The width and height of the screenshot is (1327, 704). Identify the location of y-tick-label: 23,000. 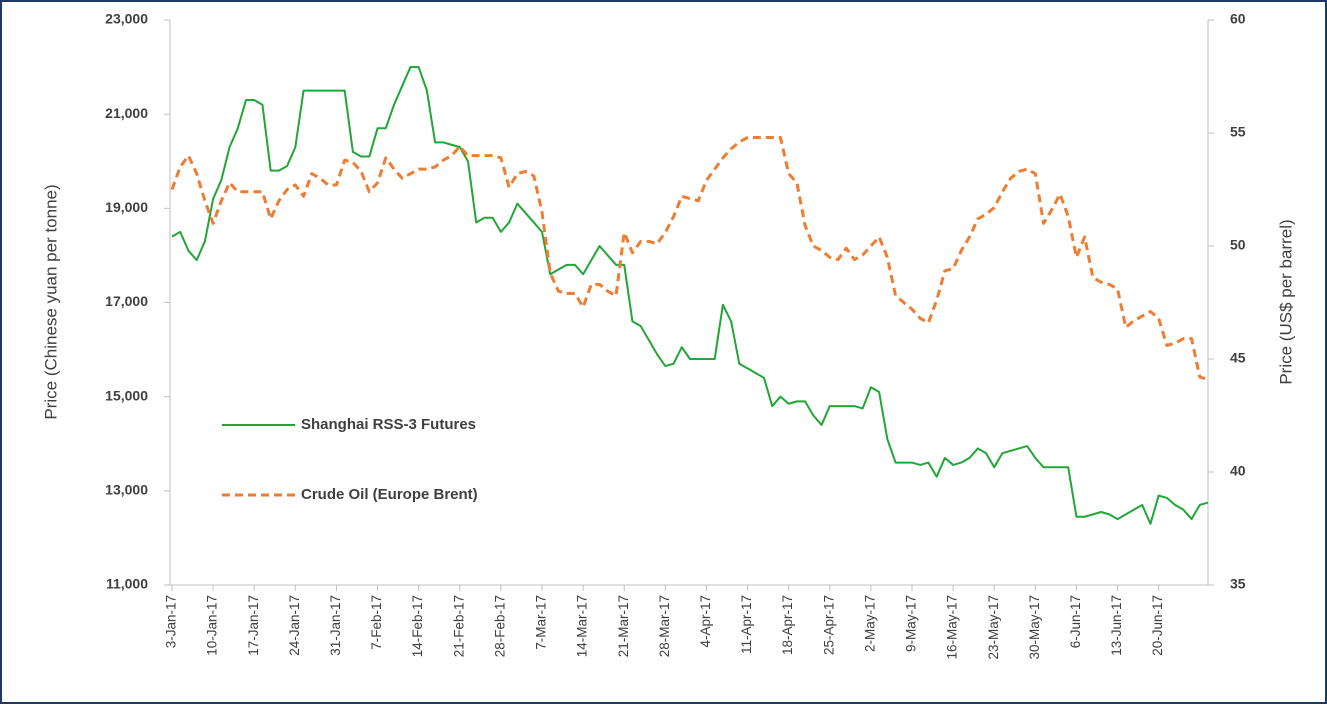
(126, 19).